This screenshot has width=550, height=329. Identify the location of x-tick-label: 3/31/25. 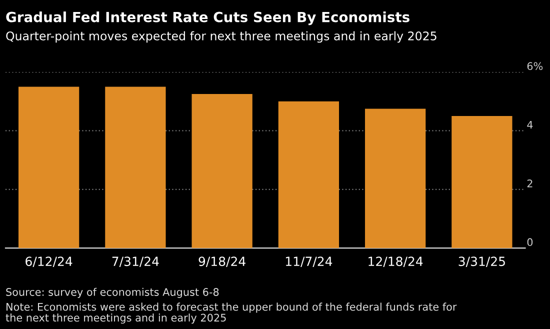
(481, 262).